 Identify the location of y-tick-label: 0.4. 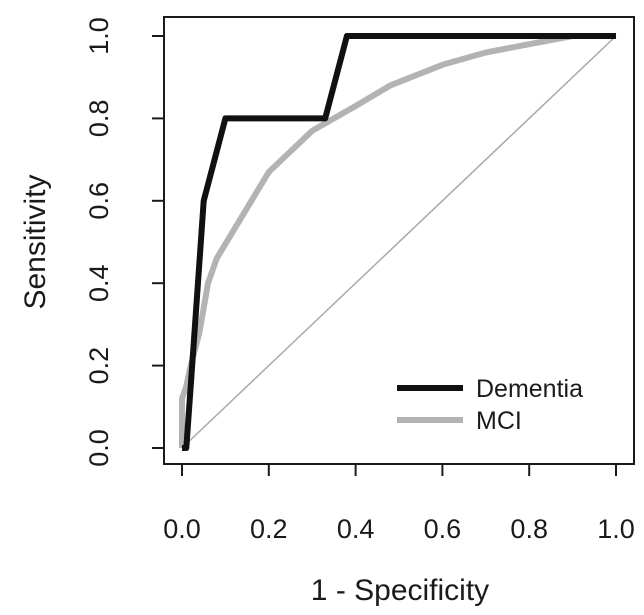
(99, 283).